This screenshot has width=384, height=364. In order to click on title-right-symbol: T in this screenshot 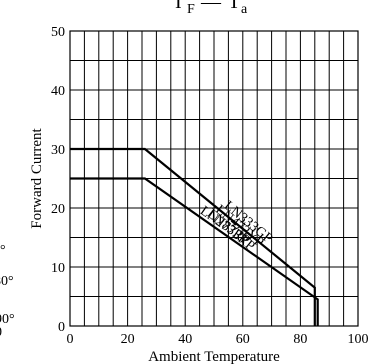, I will do `click(234, 6)`.